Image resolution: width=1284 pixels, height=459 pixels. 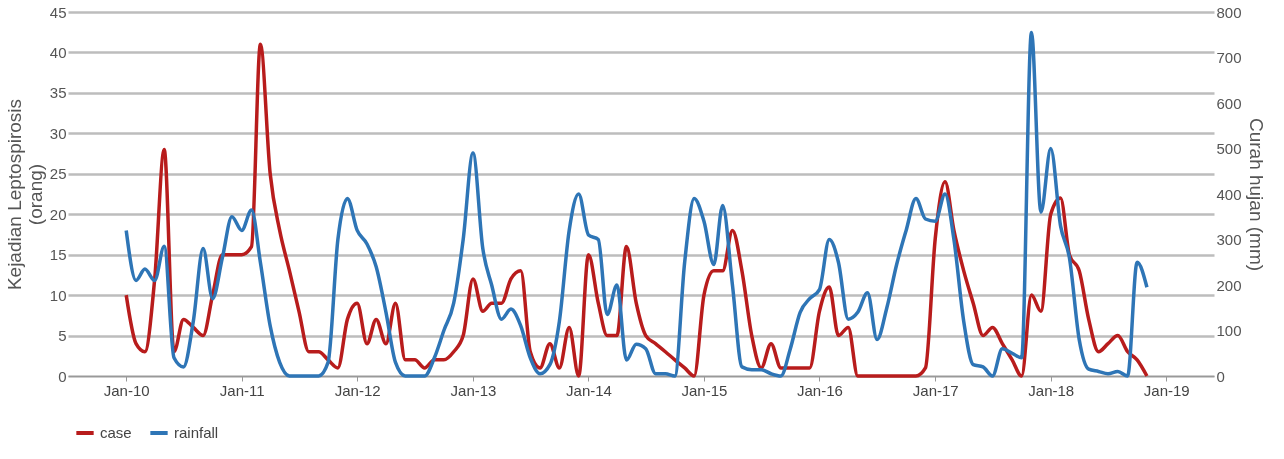 What do you see at coordinates (1229, 148) in the screenshot?
I see `y2-tick-label: 500` at bounding box center [1229, 148].